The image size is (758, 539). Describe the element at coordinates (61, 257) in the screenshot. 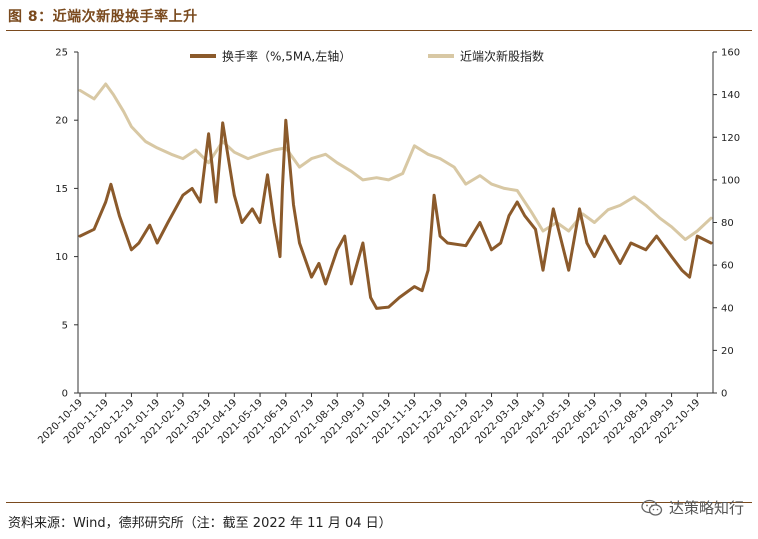

I see `left-tick-label: 10` at that location.